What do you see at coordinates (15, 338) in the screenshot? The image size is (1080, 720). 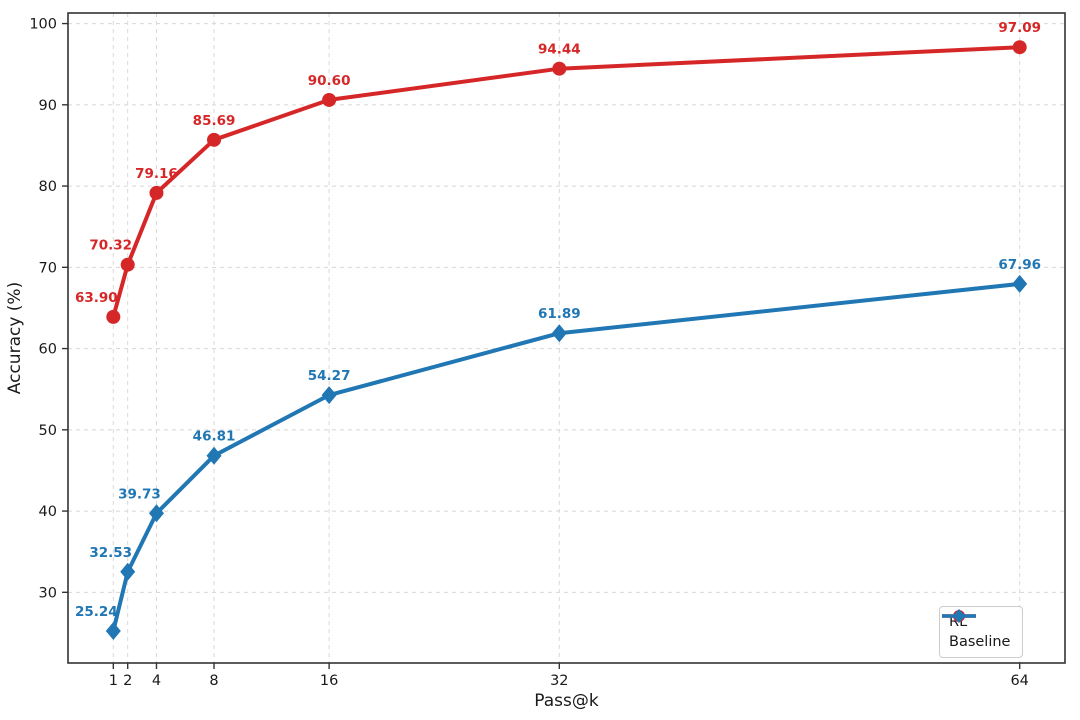 I see `y-axis-title: Accuracy (%)` at bounding box center [15, 338].